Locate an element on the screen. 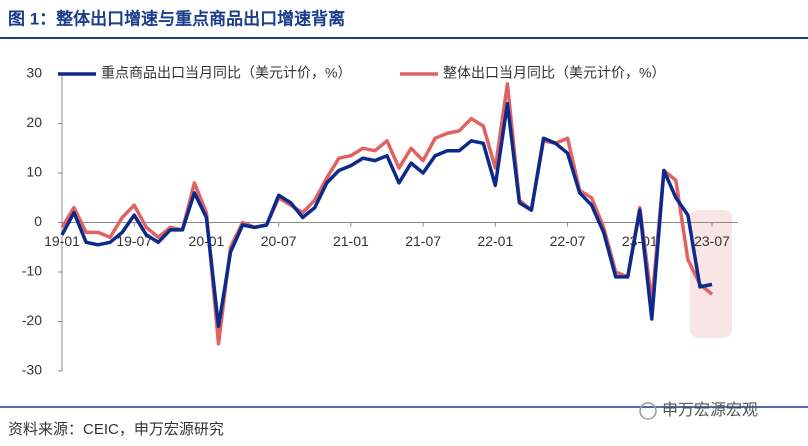 The height and width of the screenshot is (446, 808). source-note: 资料来源：CEIC，申万宏源研究 is located at coordinates (116, 429).